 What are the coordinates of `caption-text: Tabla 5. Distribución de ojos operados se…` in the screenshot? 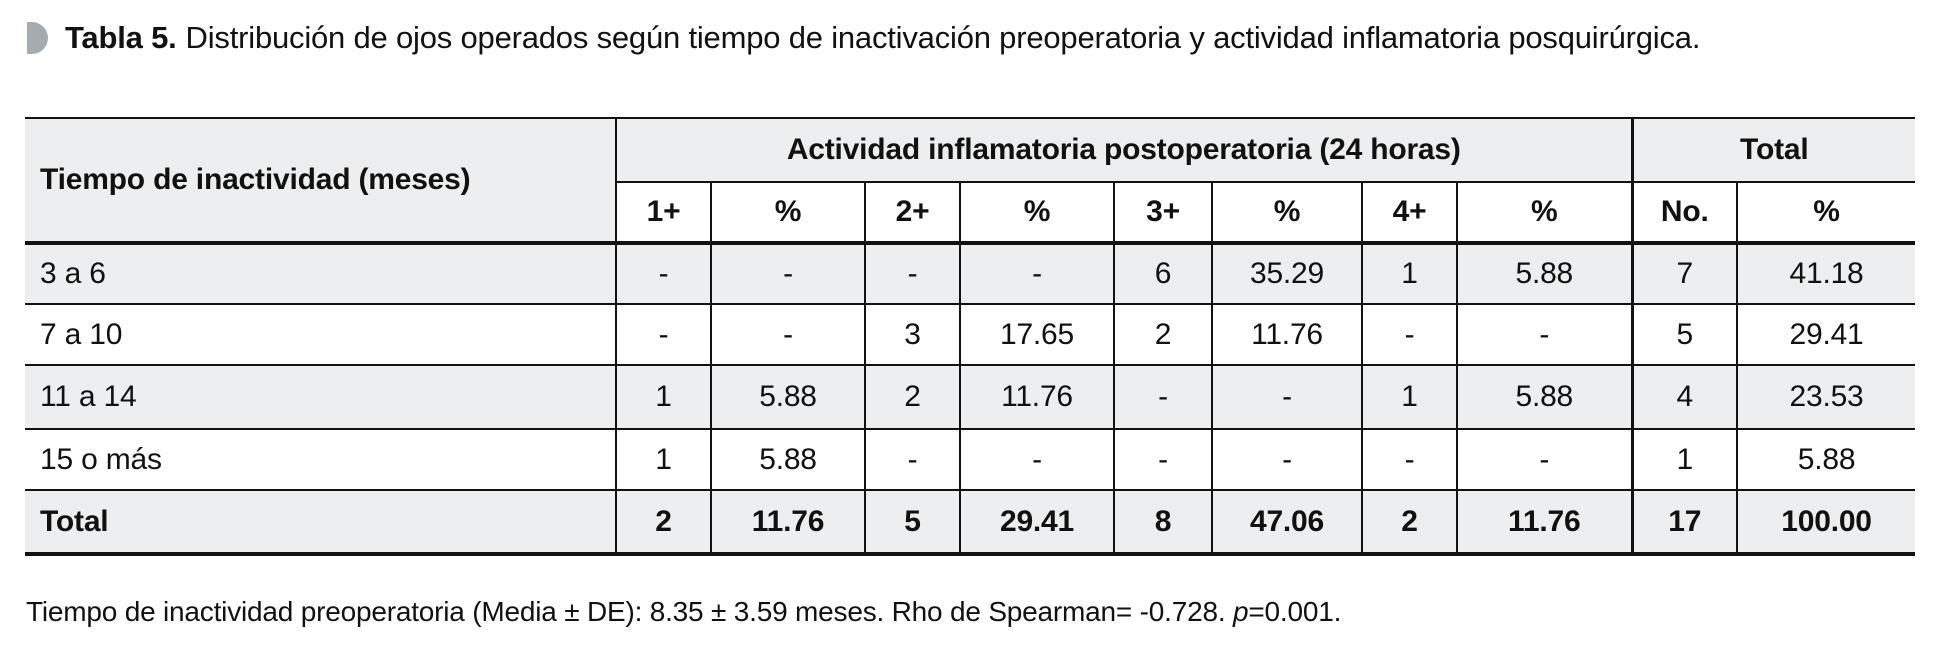 It's located at (882, 38).